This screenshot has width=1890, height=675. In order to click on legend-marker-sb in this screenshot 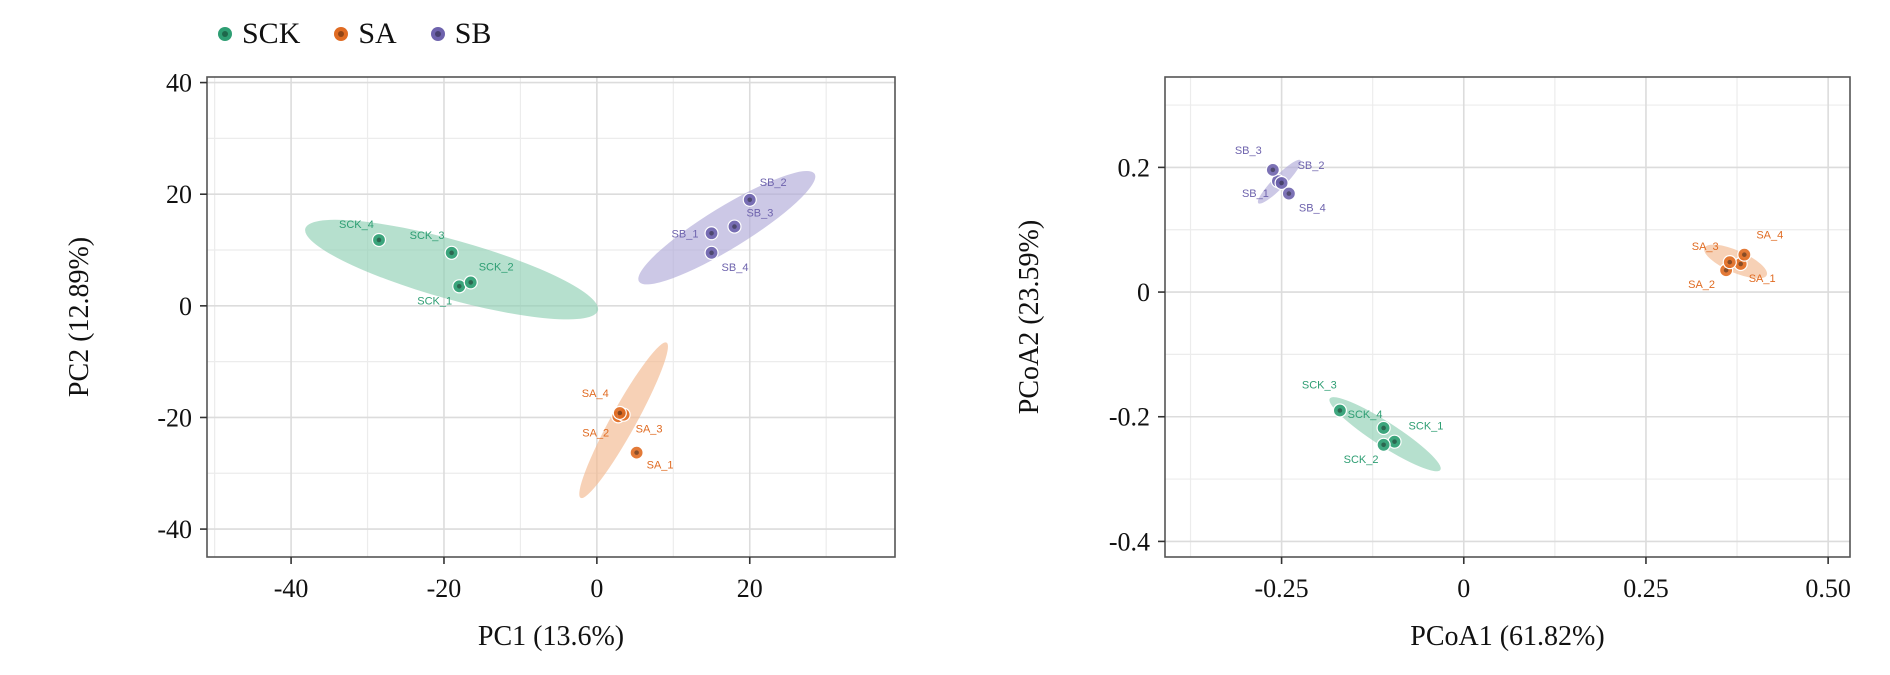, I will do `click(437, 34)`.